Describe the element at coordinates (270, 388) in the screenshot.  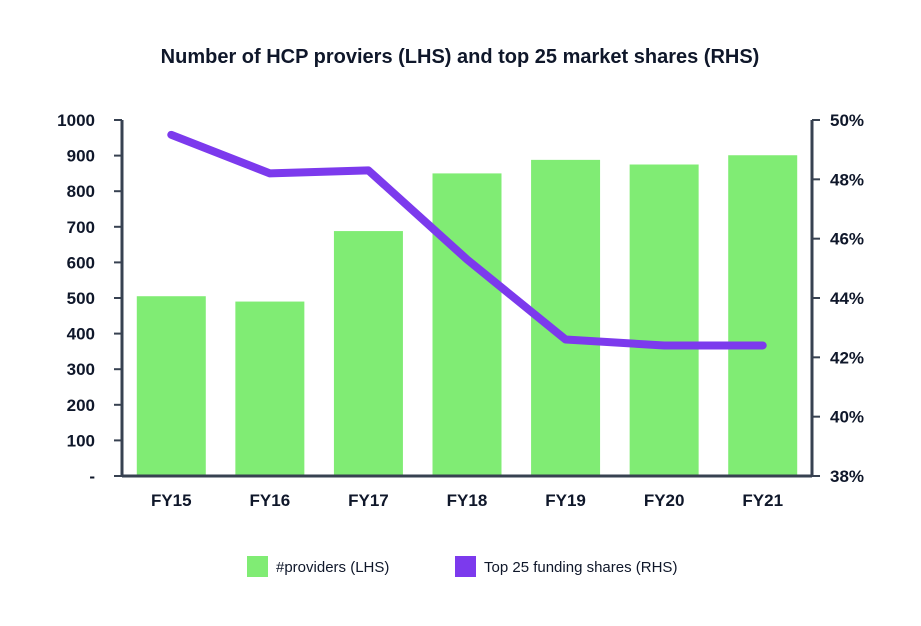
I see `bar-fy16` at that location.